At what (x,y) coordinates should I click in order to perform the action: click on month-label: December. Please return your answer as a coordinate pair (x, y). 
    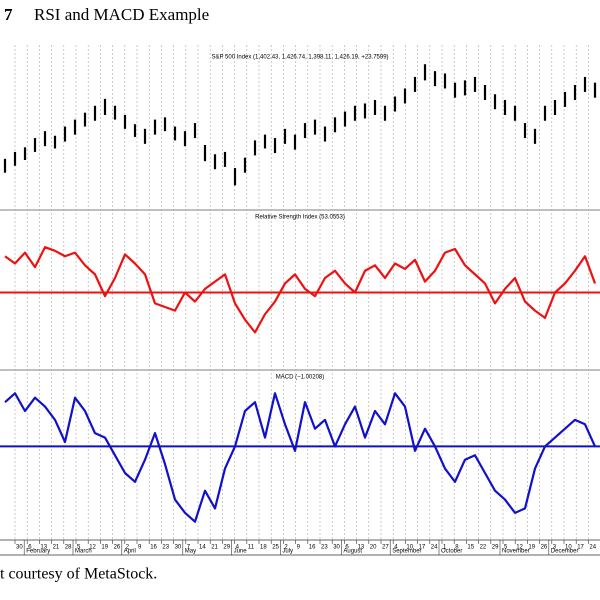
    Looking at the image, I should click on (565, 552).